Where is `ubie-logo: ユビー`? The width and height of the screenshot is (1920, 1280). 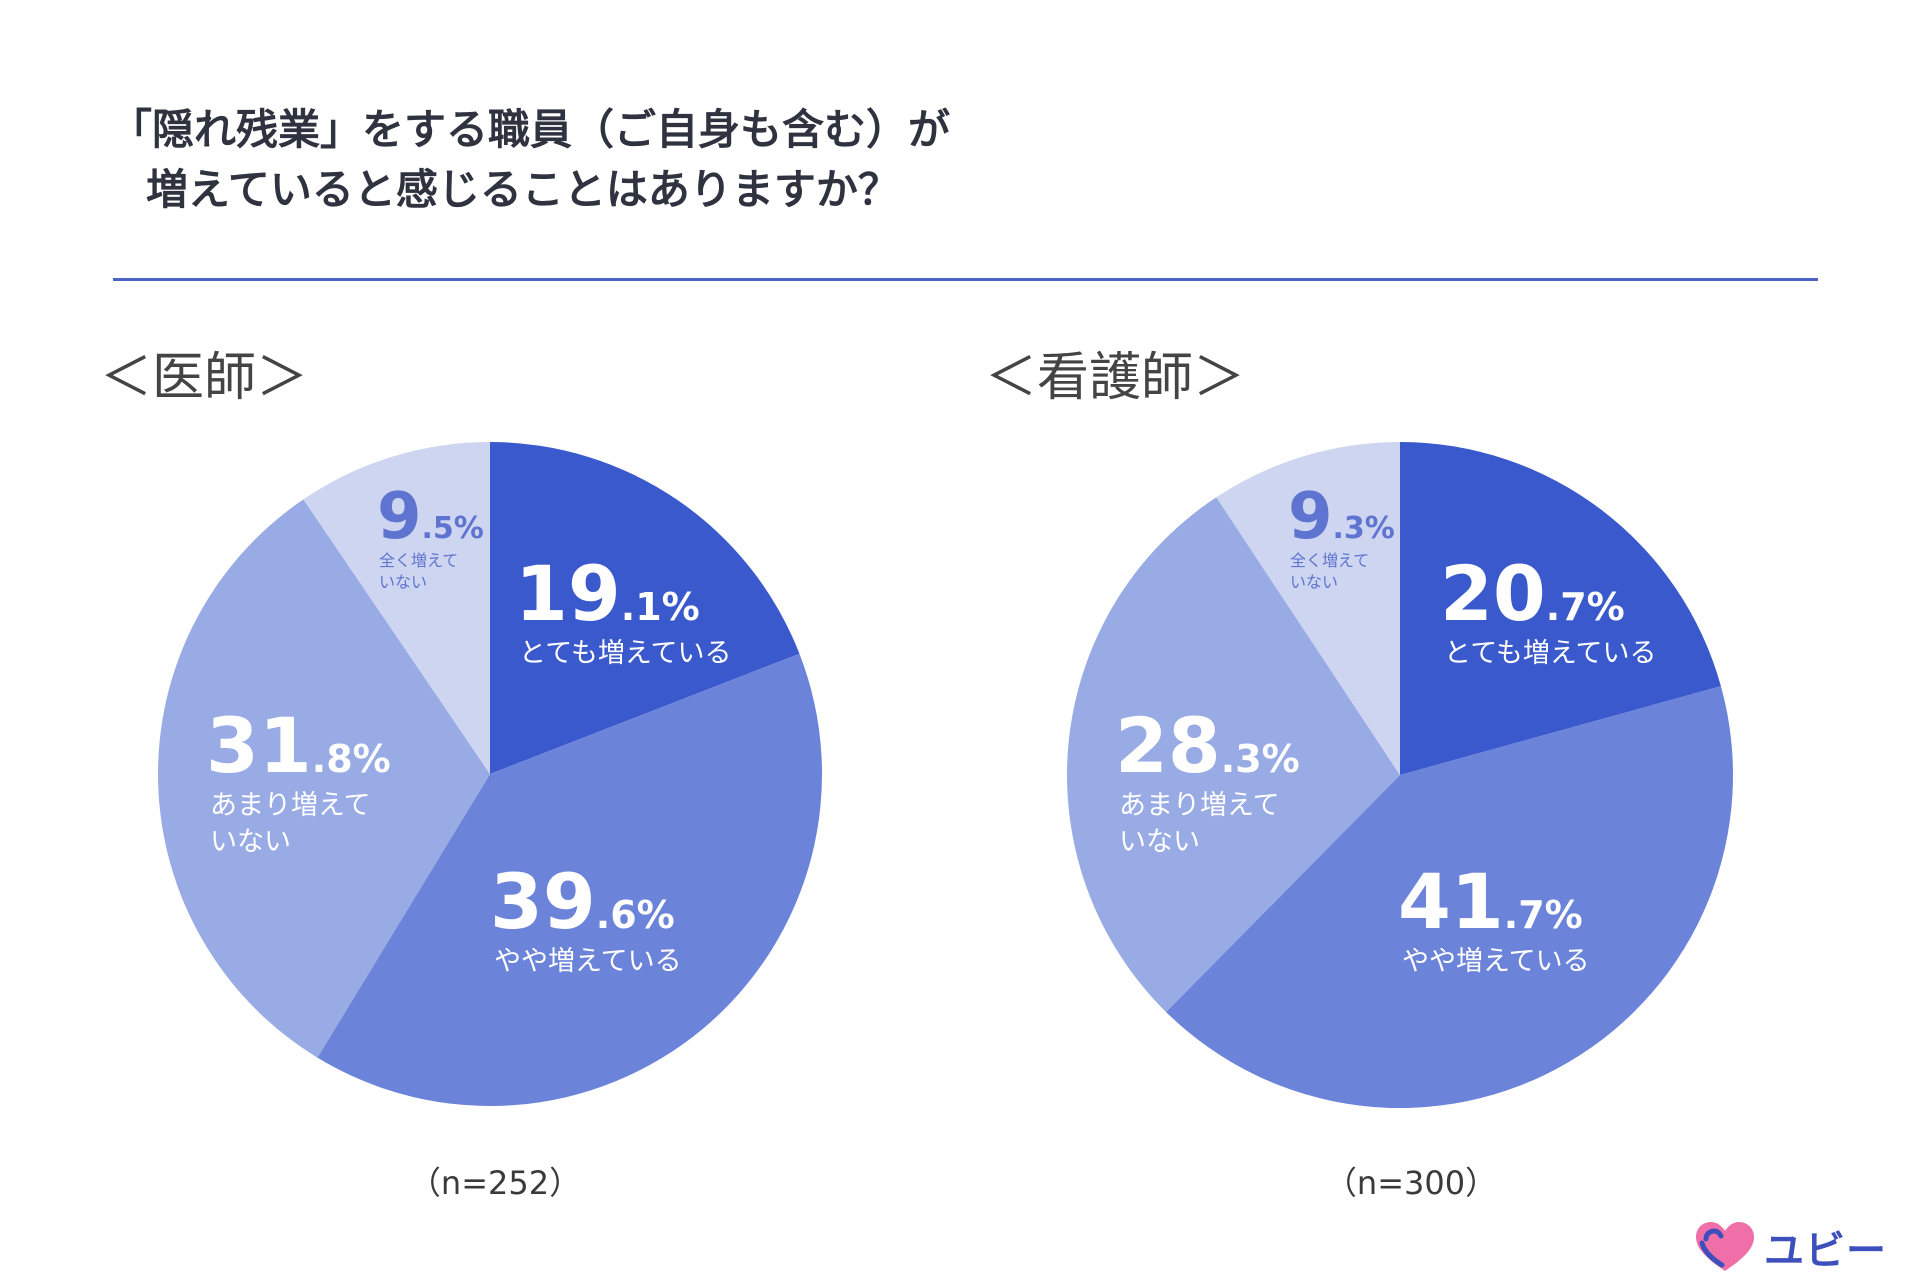
ubie-logo: ユビー is located at coordinates (1789, 1247).